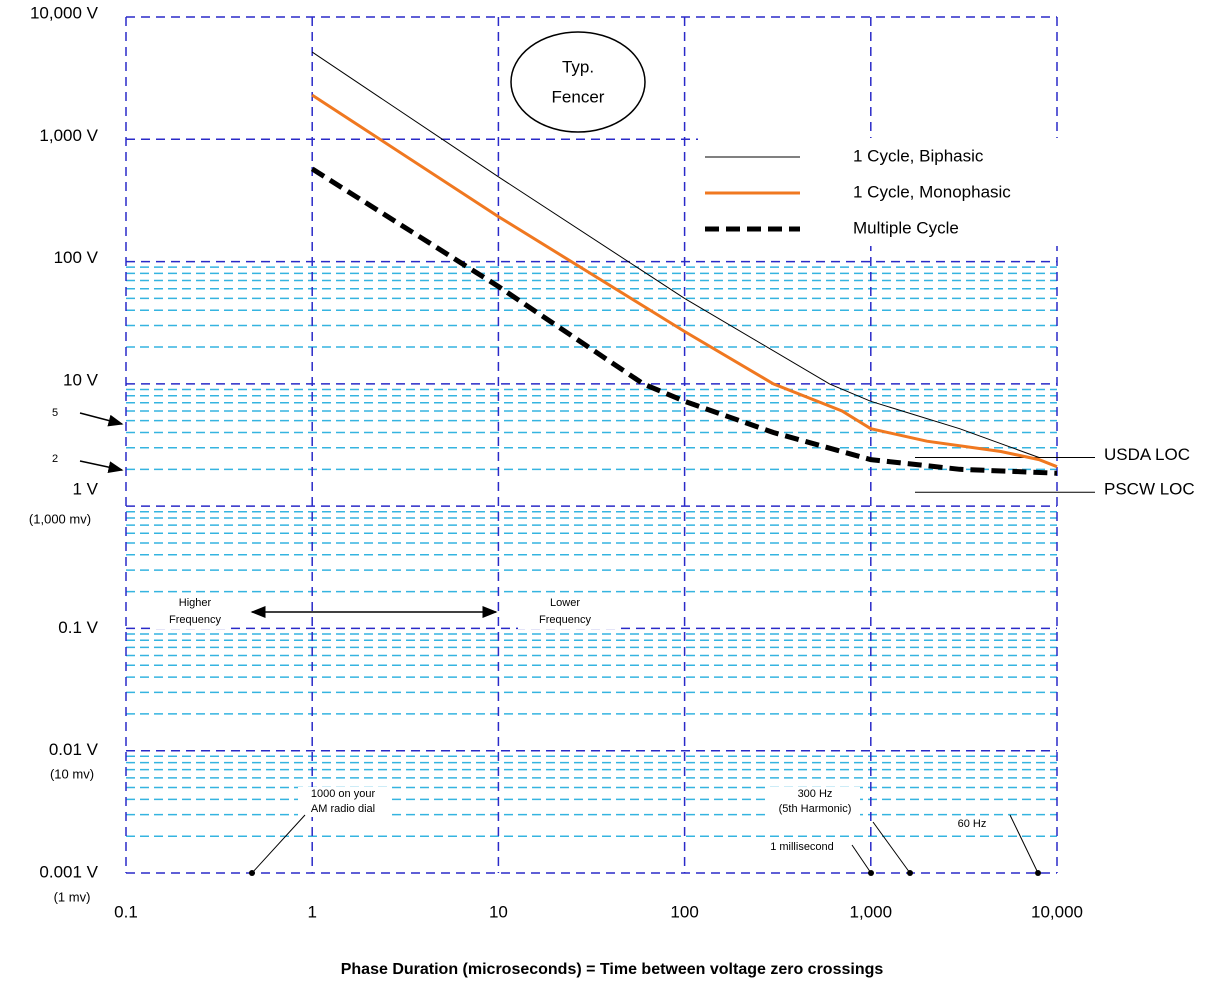  Describe the element at coordinates (343, 794) in the screenshot. I see `annotation: 1000 on your` at that location.